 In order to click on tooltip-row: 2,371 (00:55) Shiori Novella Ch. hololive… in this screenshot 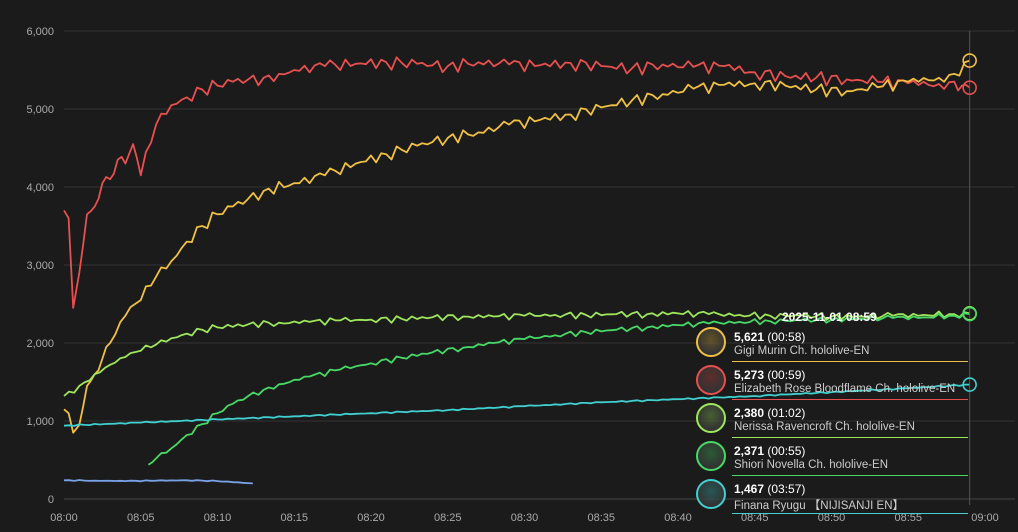, I will do `click(832, 459)`.